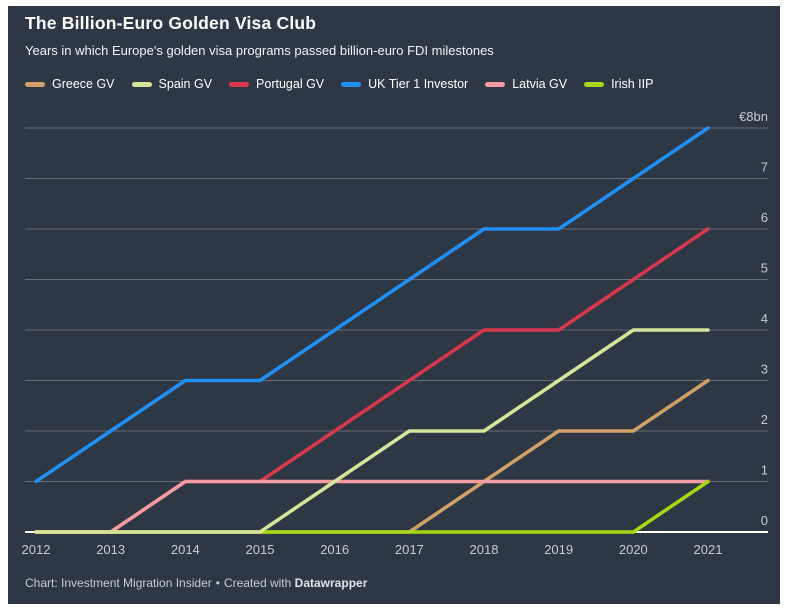 The width and height of the screenshot is (788, 611). I want to click on x-tick-label: 2018, so click(484, 549).